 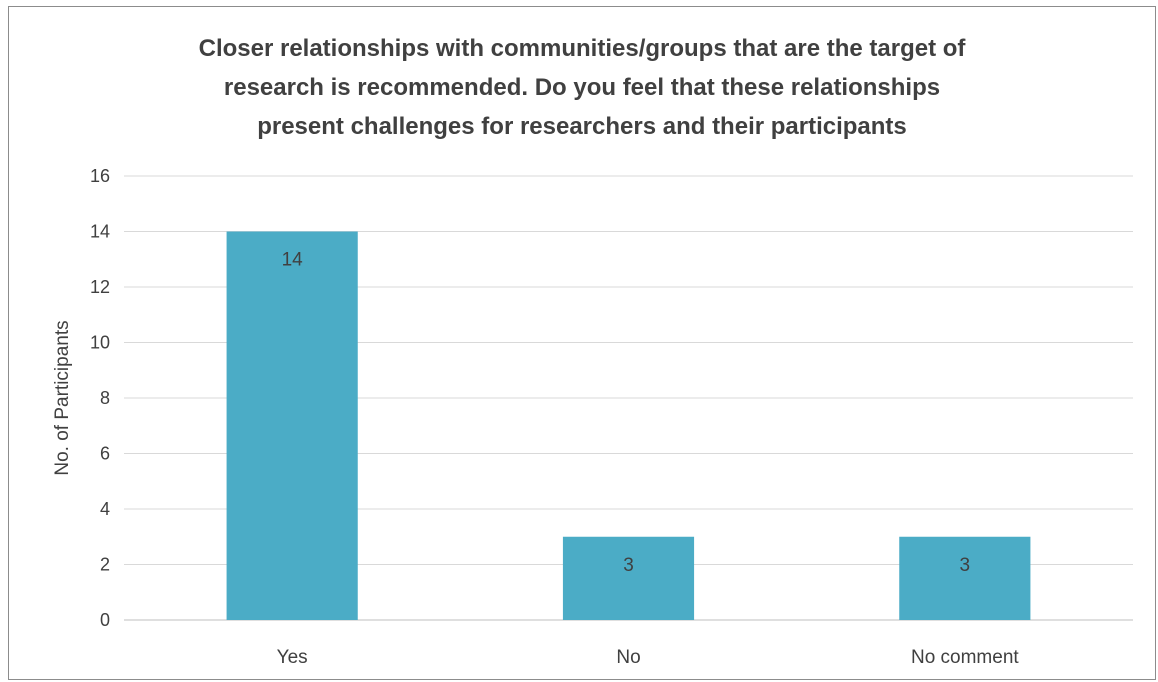 I want to click on y-tick-label: 12, so click(x=100, y=287).